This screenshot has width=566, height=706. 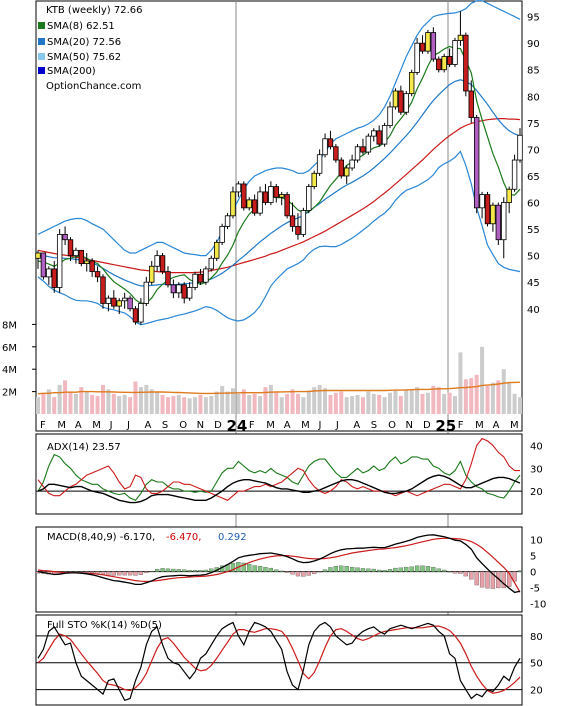 I want to click on macd-label: MACD(8,40,9) -6.170,, so click(x=101, y=537).